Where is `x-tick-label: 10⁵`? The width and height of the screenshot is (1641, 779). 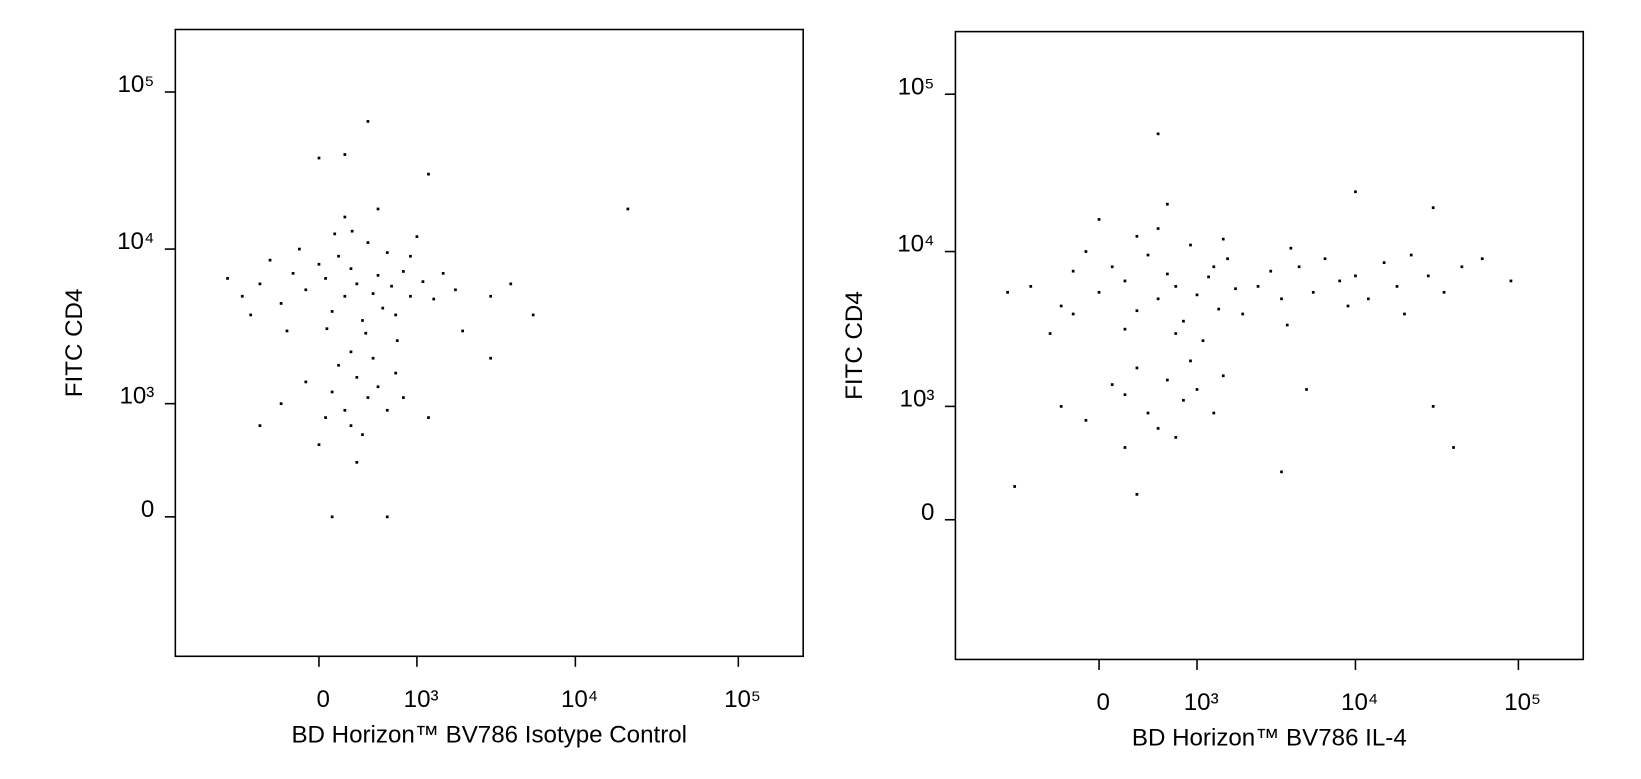 x-tick-label: 10⁵ is located at coordinates (742, 699).